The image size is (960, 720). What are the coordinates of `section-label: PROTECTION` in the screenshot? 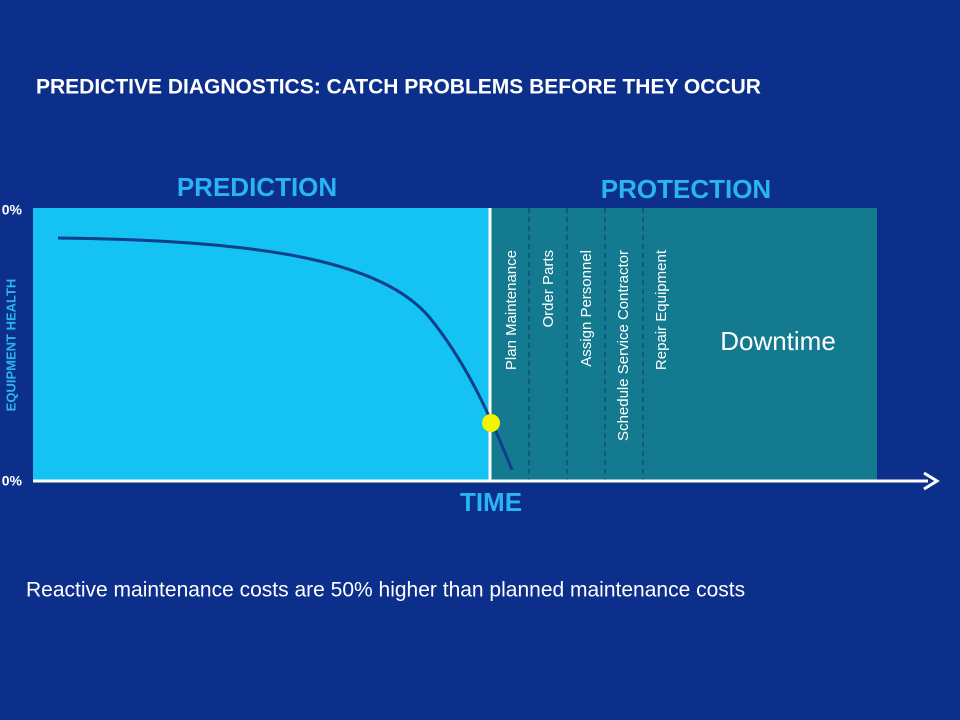 It's located at (686, 189).